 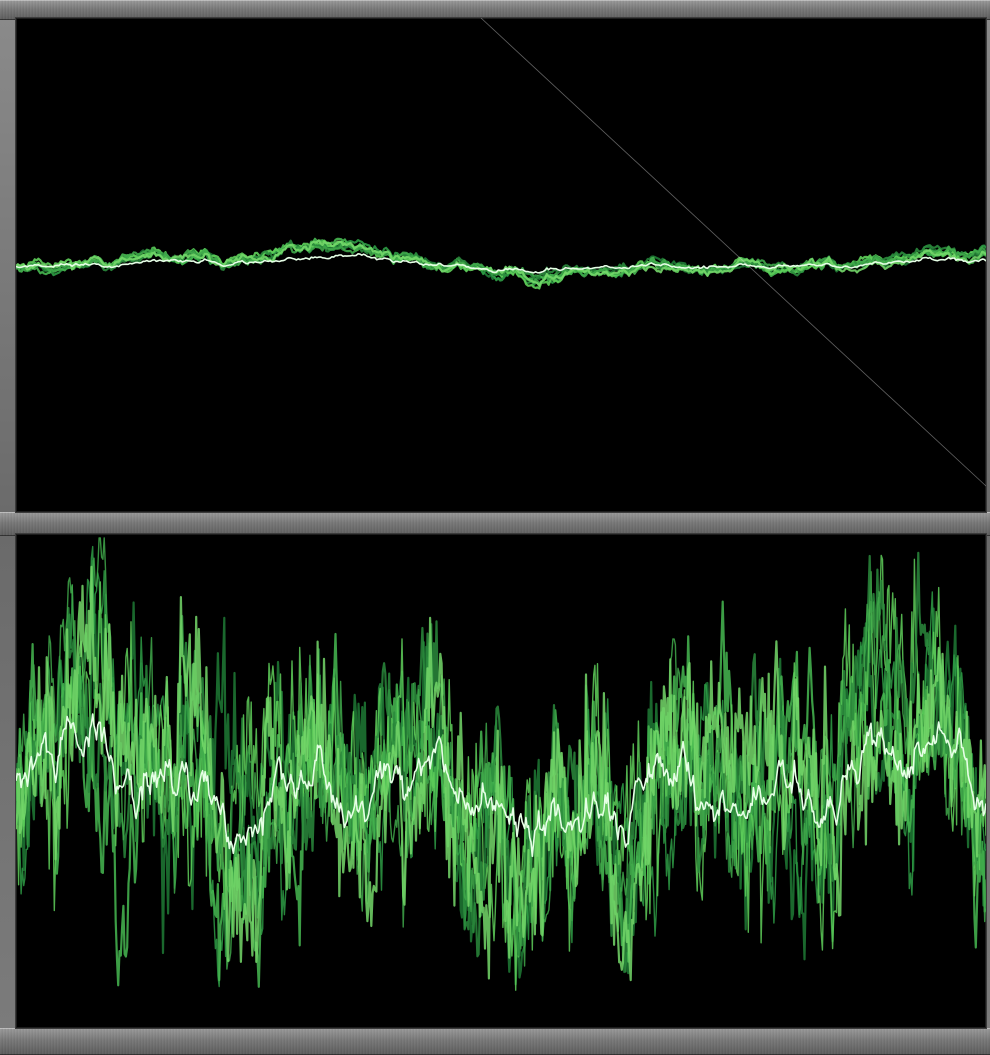 I want to click on middle-bezel, so click(x=495, y=524).